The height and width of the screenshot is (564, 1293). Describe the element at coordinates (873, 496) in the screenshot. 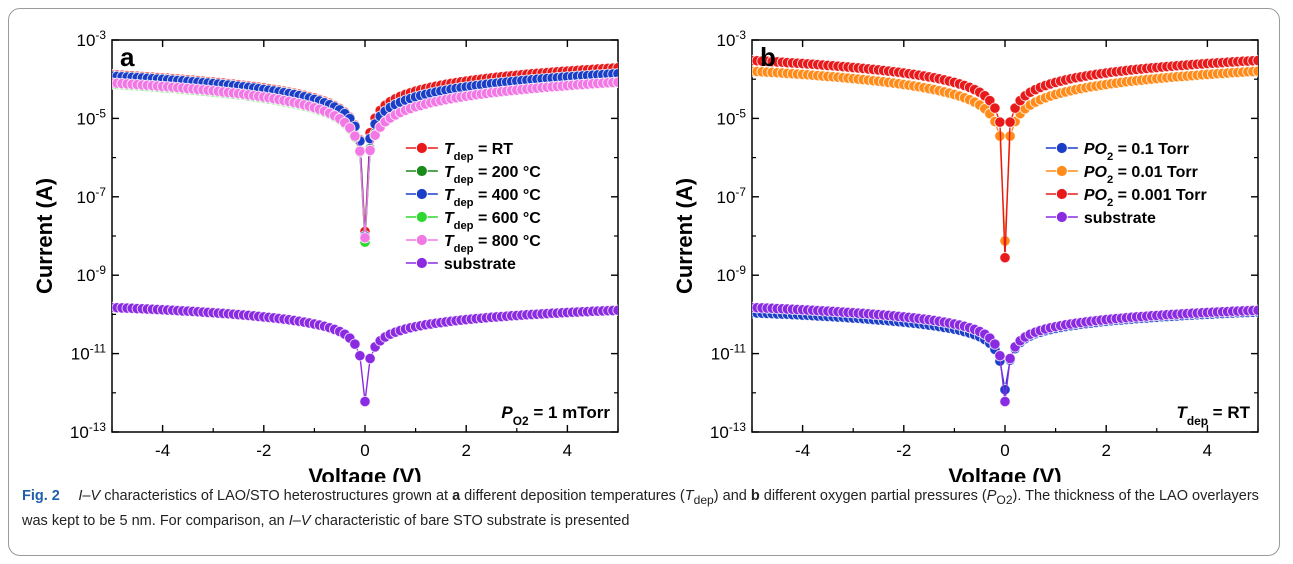

I see `caption-segment: different oxygen partial pressures (` at that location.